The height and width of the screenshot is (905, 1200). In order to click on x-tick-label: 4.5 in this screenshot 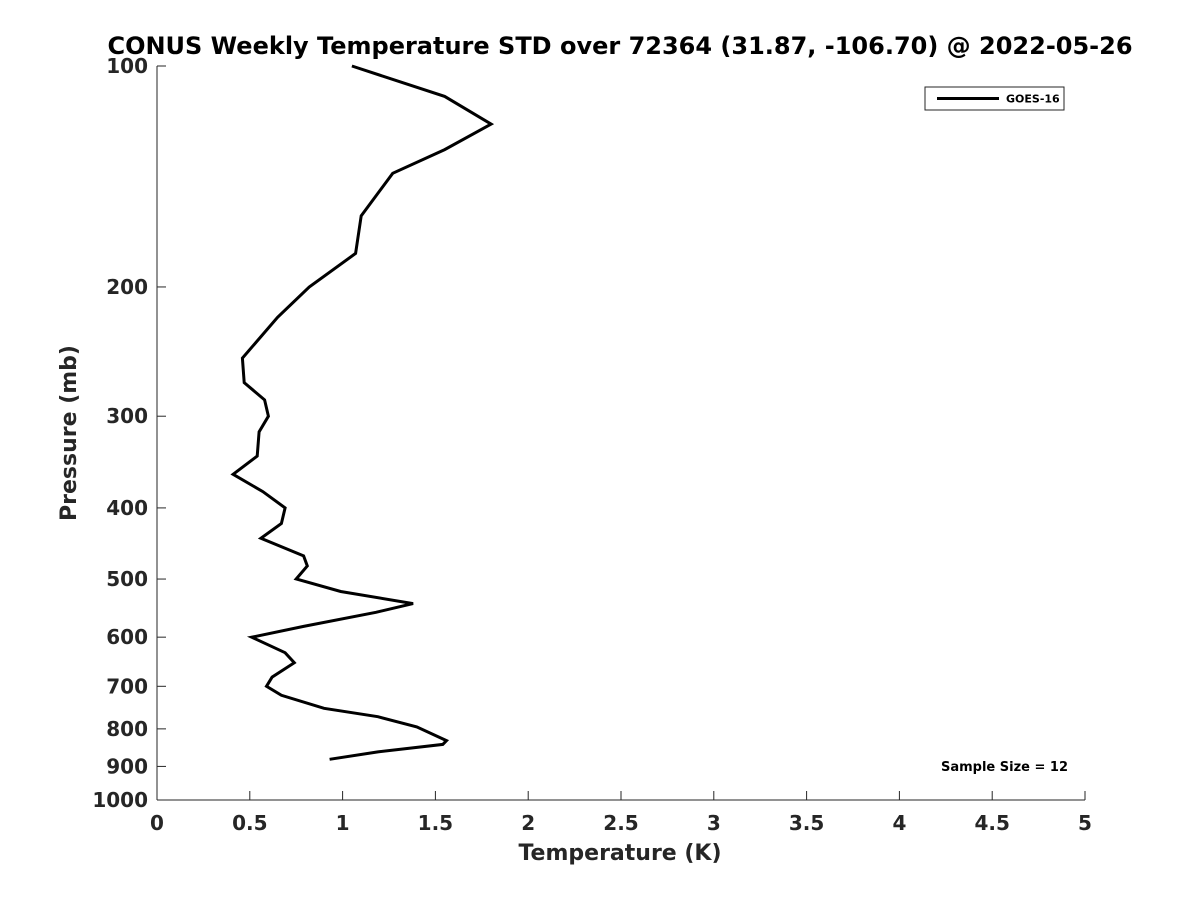, I will do `click(991, 823)`.